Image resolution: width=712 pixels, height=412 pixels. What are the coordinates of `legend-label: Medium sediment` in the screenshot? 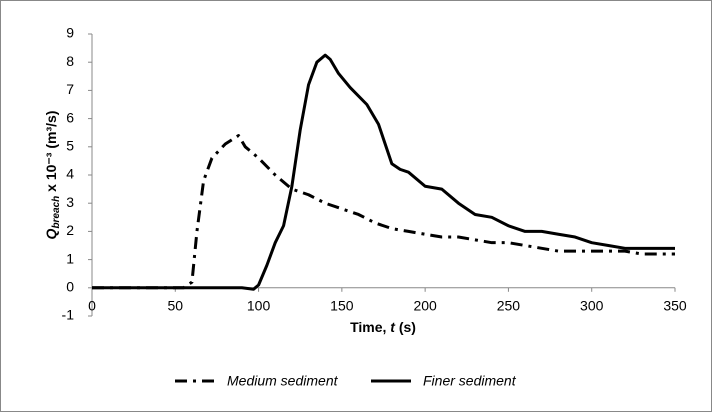 It's located at (283, 381).